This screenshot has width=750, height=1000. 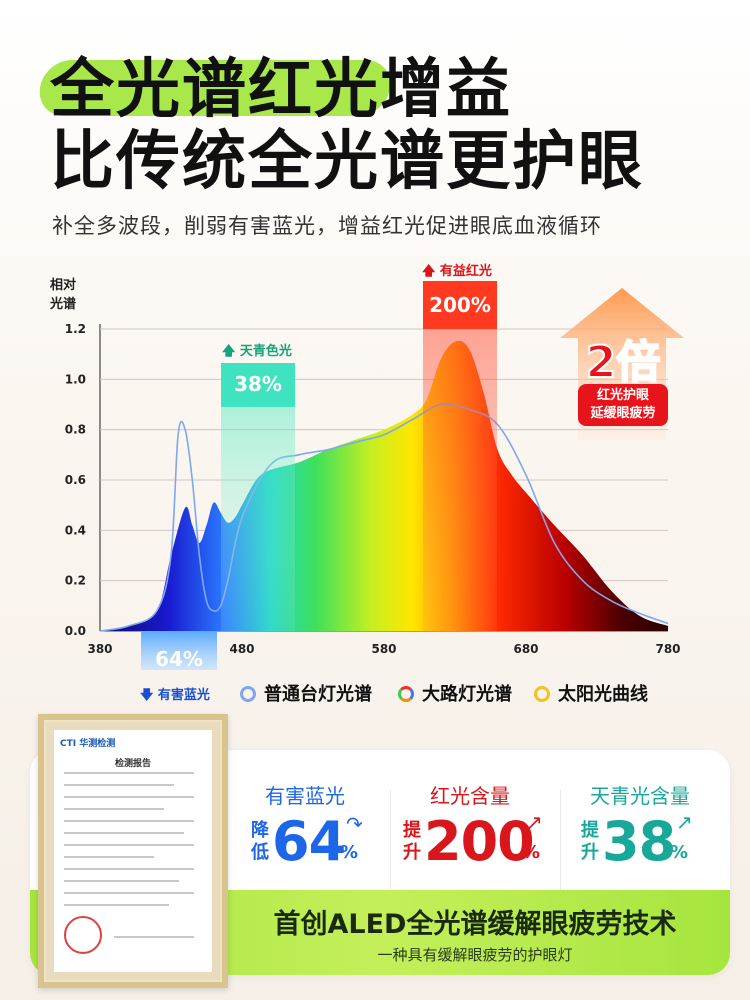 What do you see at coordinates (679, 852) in the screenshot?
I see `stat-unit-cyan: %` at bounding box center [679, 852].